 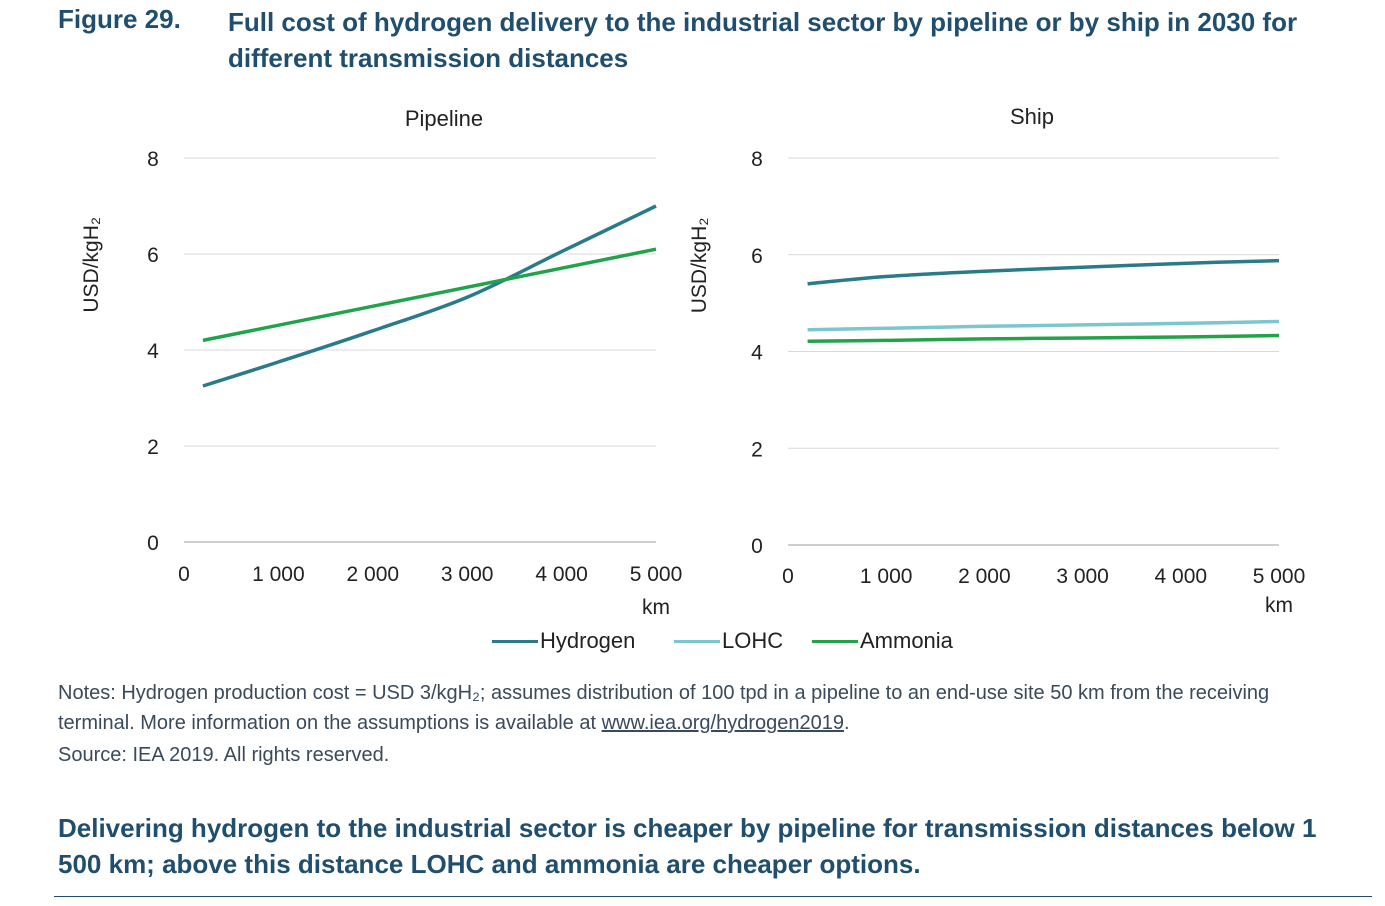 What do you see at coordinates (1043, 325) in the screenshot?
I see `ship-series-lohc` at bounding box center [1043, 325].